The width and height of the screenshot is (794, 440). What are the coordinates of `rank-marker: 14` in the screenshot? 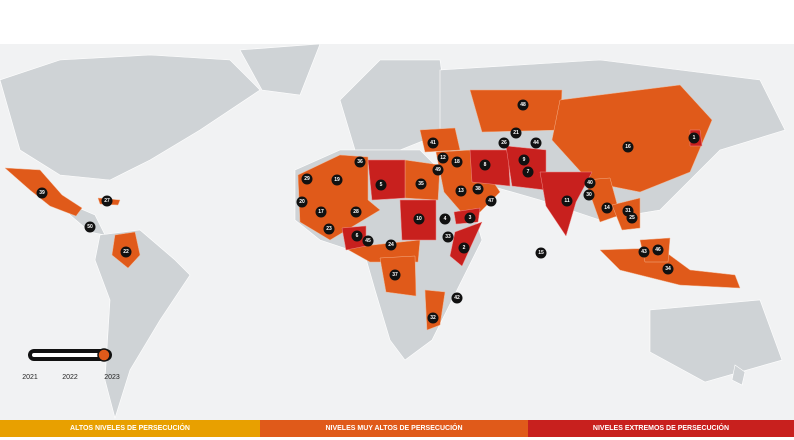 It's located at (607, 208).